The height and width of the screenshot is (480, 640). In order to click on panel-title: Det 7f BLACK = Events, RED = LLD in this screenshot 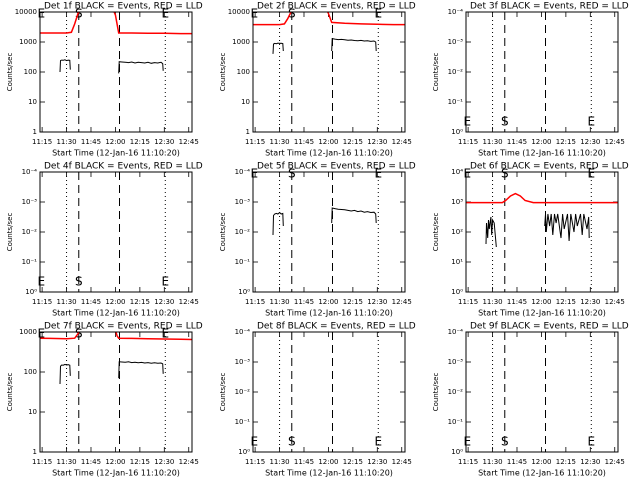, I will do `click(123, 327)`.